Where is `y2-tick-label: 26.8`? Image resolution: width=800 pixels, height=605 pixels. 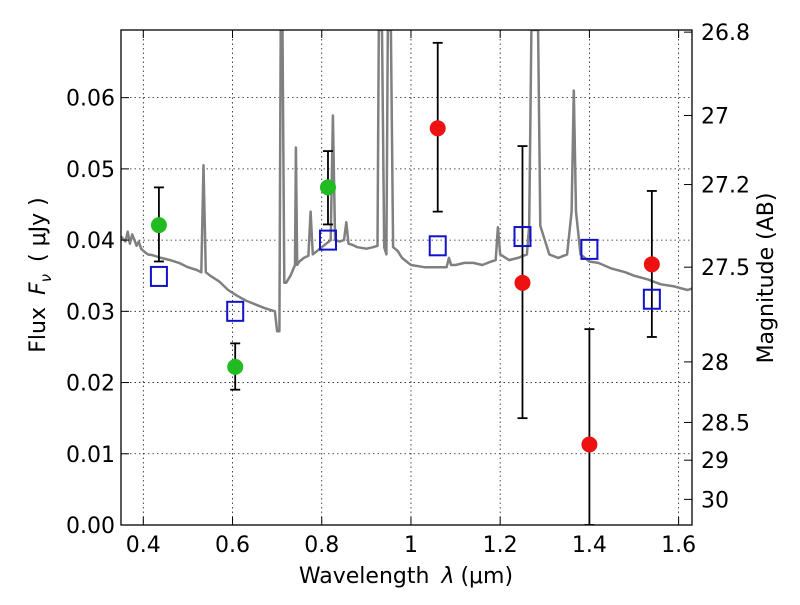 y2-tick-label: 26.8 is located at coordinates (725, 33).